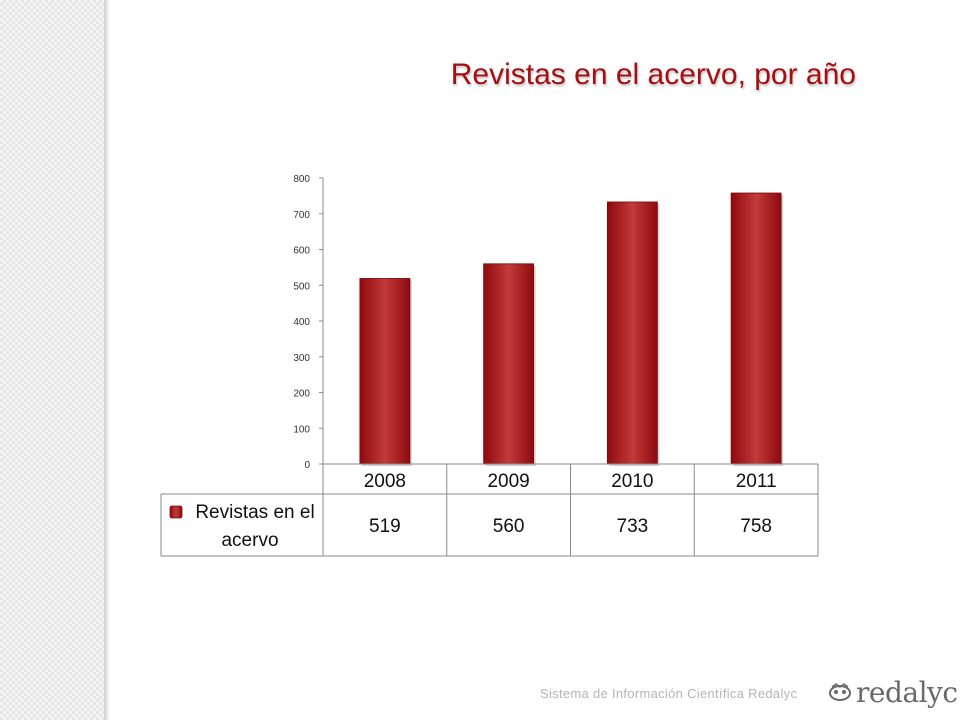 The width and height of the screenshot is (960, 720). Describe the element at coordinates (840, 692) in the screenshot. I see `redalyc-logo-icon` at that location.